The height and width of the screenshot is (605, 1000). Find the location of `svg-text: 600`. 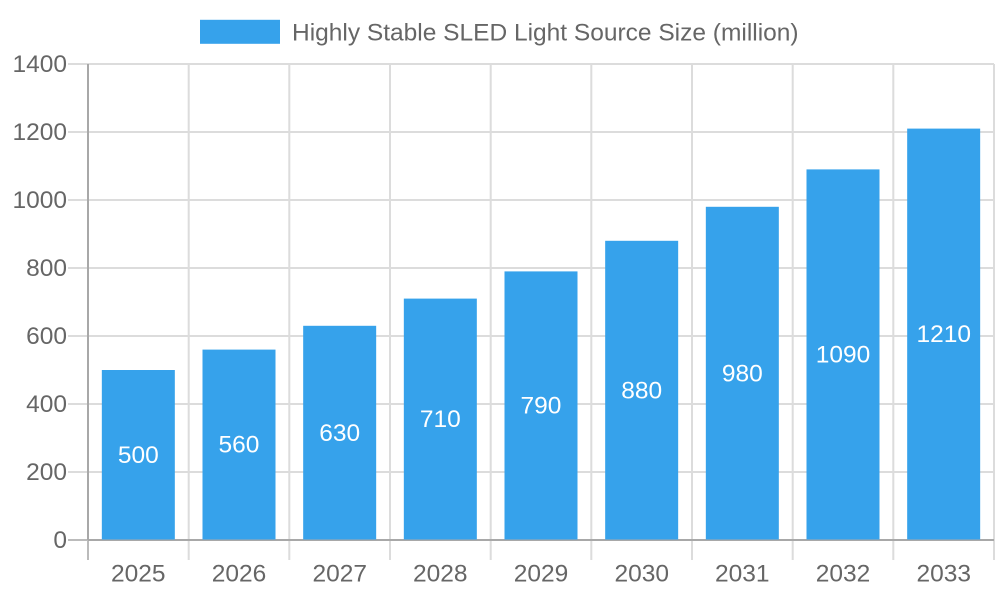

svg-text: 600 is located at coordinates (46, 336).